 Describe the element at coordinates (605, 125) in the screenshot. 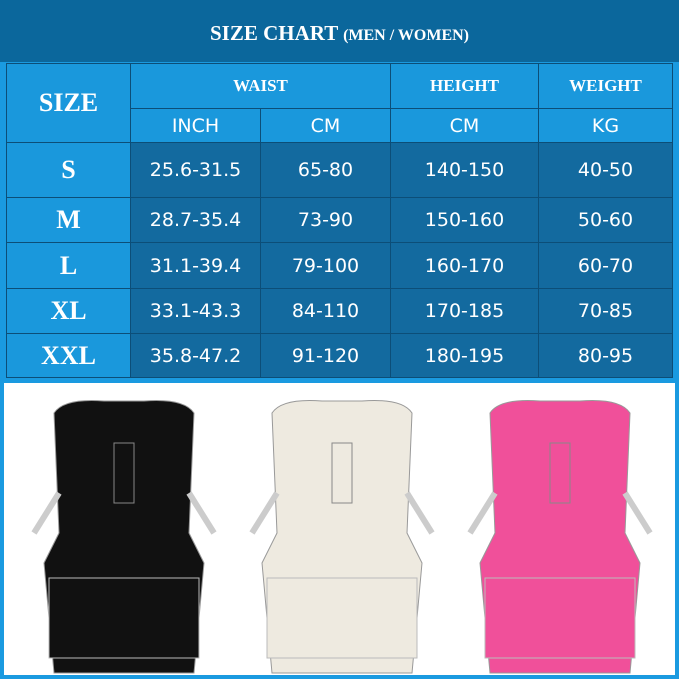

I see `header-weight-unit: KG` at that location.